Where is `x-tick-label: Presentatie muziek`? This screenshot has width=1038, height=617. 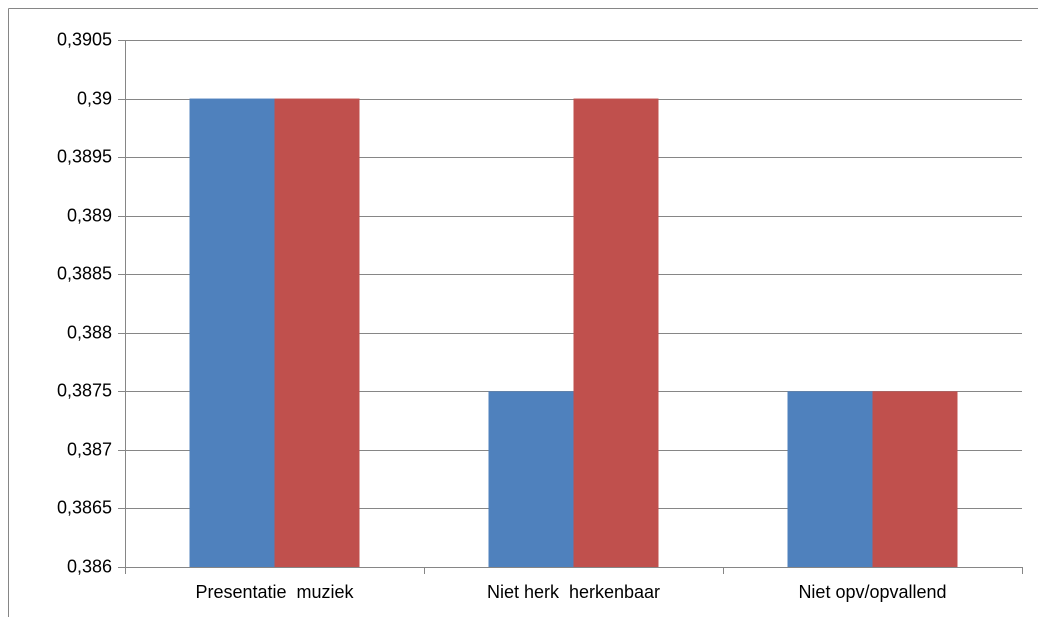 x-tick-label: Presentatie muziek is located at coordinates (274, 592).